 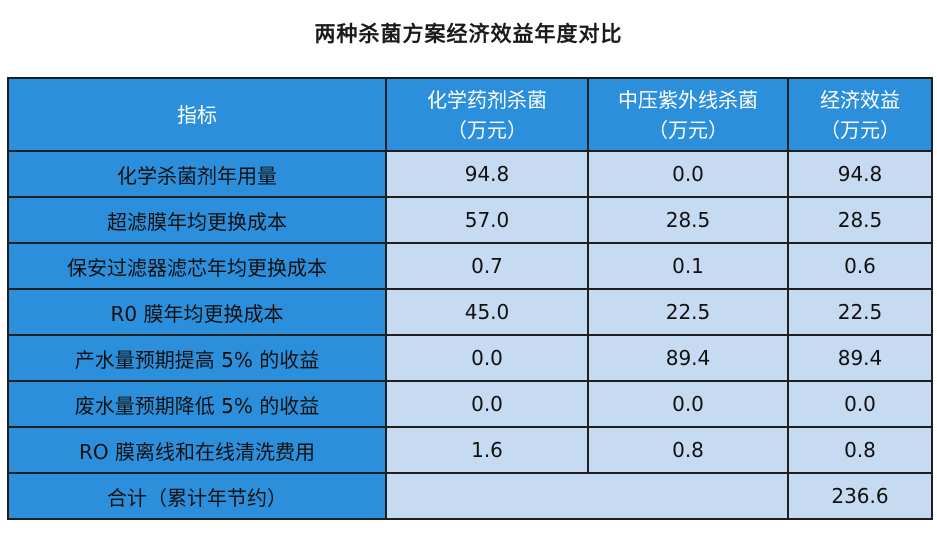 I want to click on table-row: R0 膜年均更换成本 45.0 22.5 22.5, so click(x=470, y=312).